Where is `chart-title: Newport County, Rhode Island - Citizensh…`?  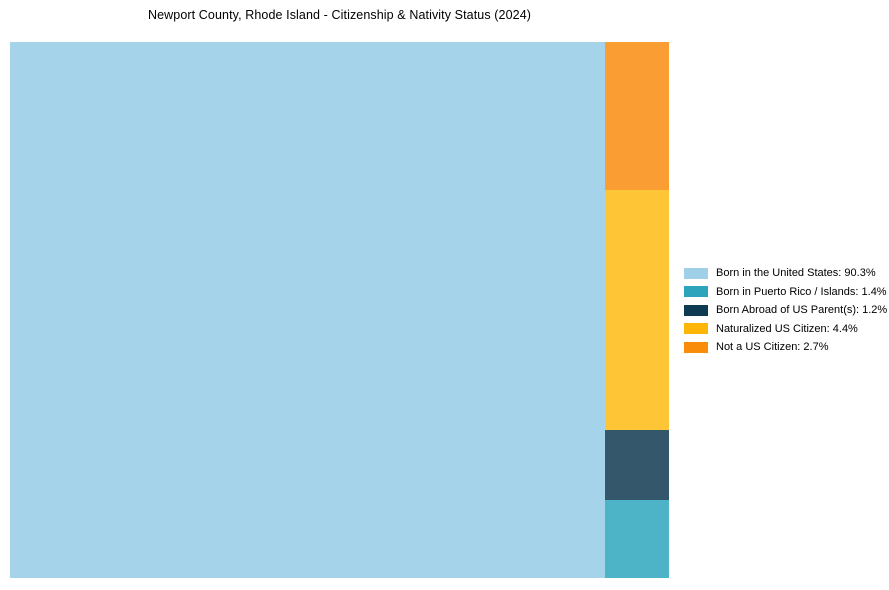 chart-title: Newport County, Rhode Island - Citizensh… is located at coordinates (339, 15).